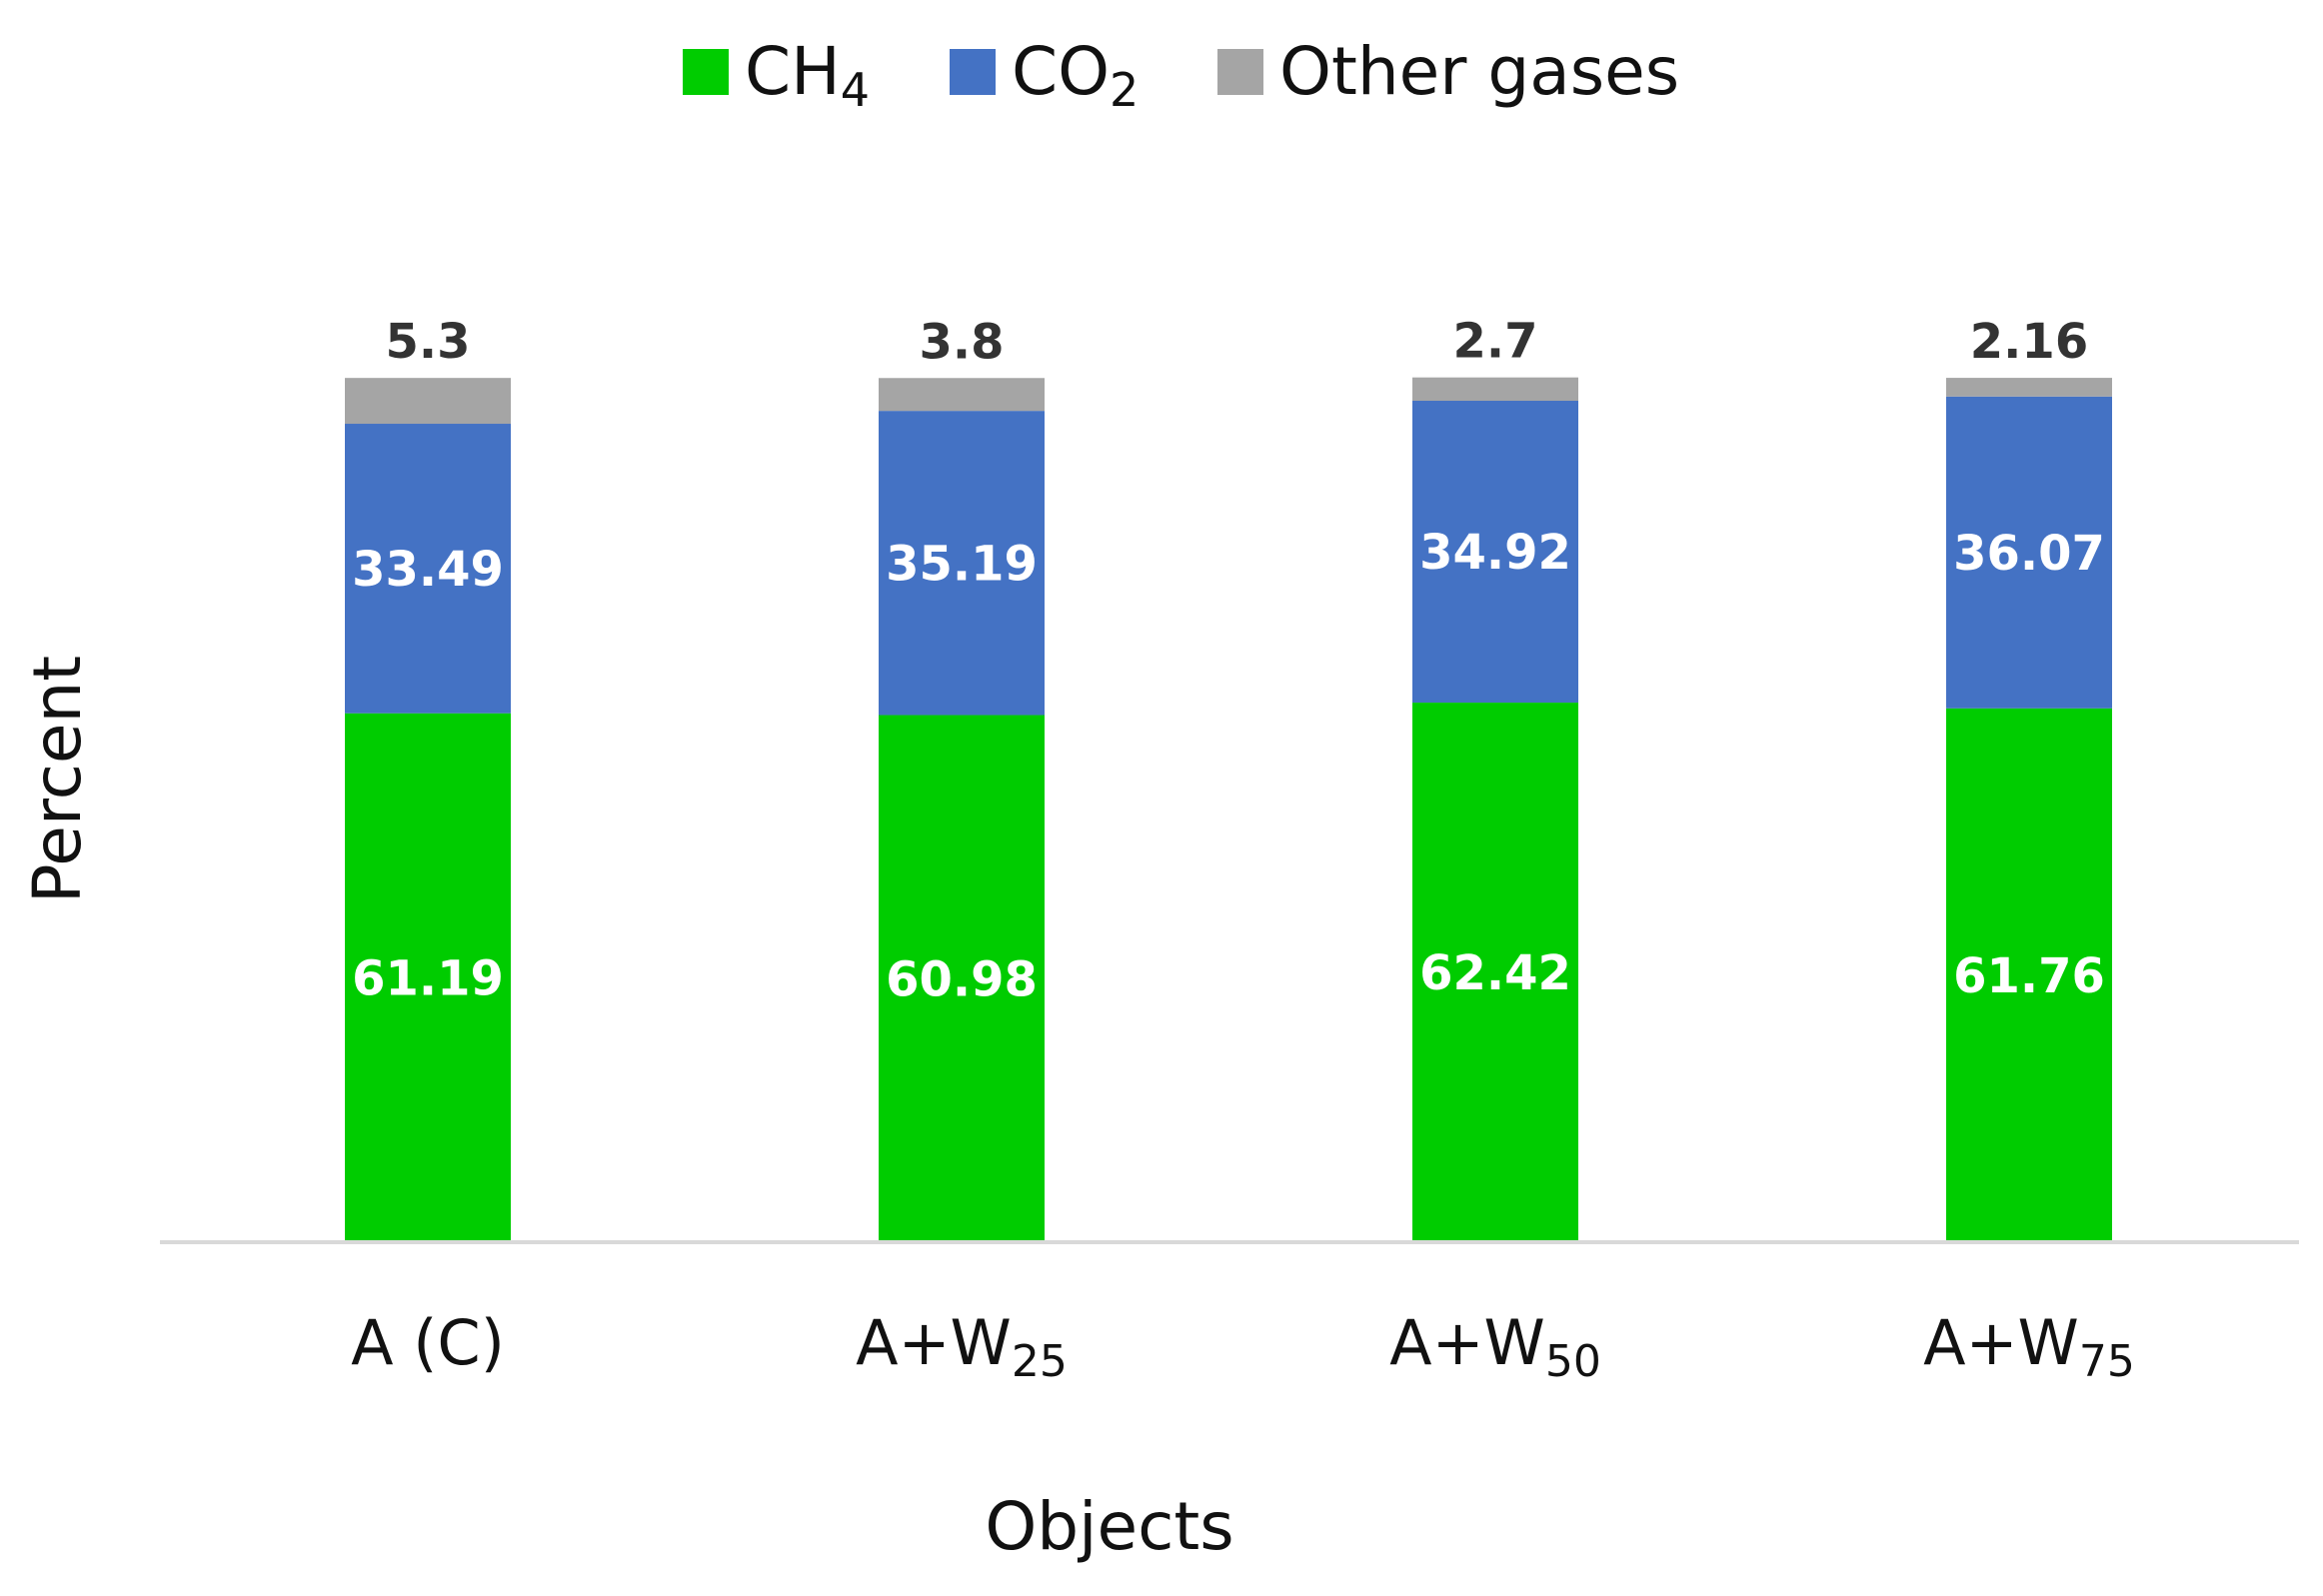 This screenshot has height=1596, width=2323. What do you see at coordinates (1243, 1346) in the screenshot?
I see `x-tick-labels: A (C) A+W25 A+W50 A+W75` at bounding box center [1243, 1346].